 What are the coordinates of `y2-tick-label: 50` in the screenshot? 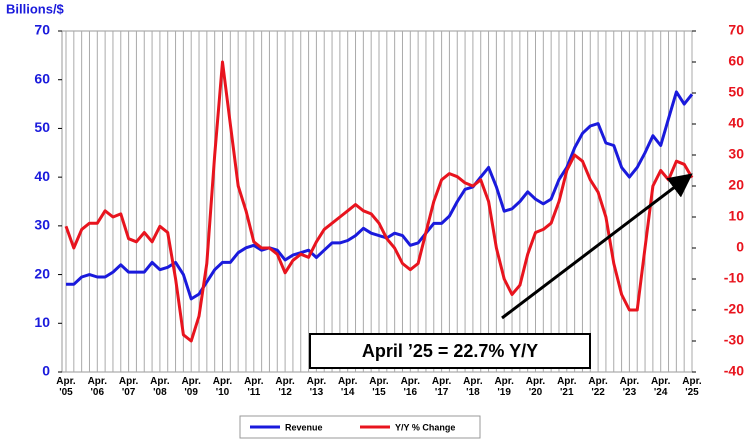 It's located at (736, 92).